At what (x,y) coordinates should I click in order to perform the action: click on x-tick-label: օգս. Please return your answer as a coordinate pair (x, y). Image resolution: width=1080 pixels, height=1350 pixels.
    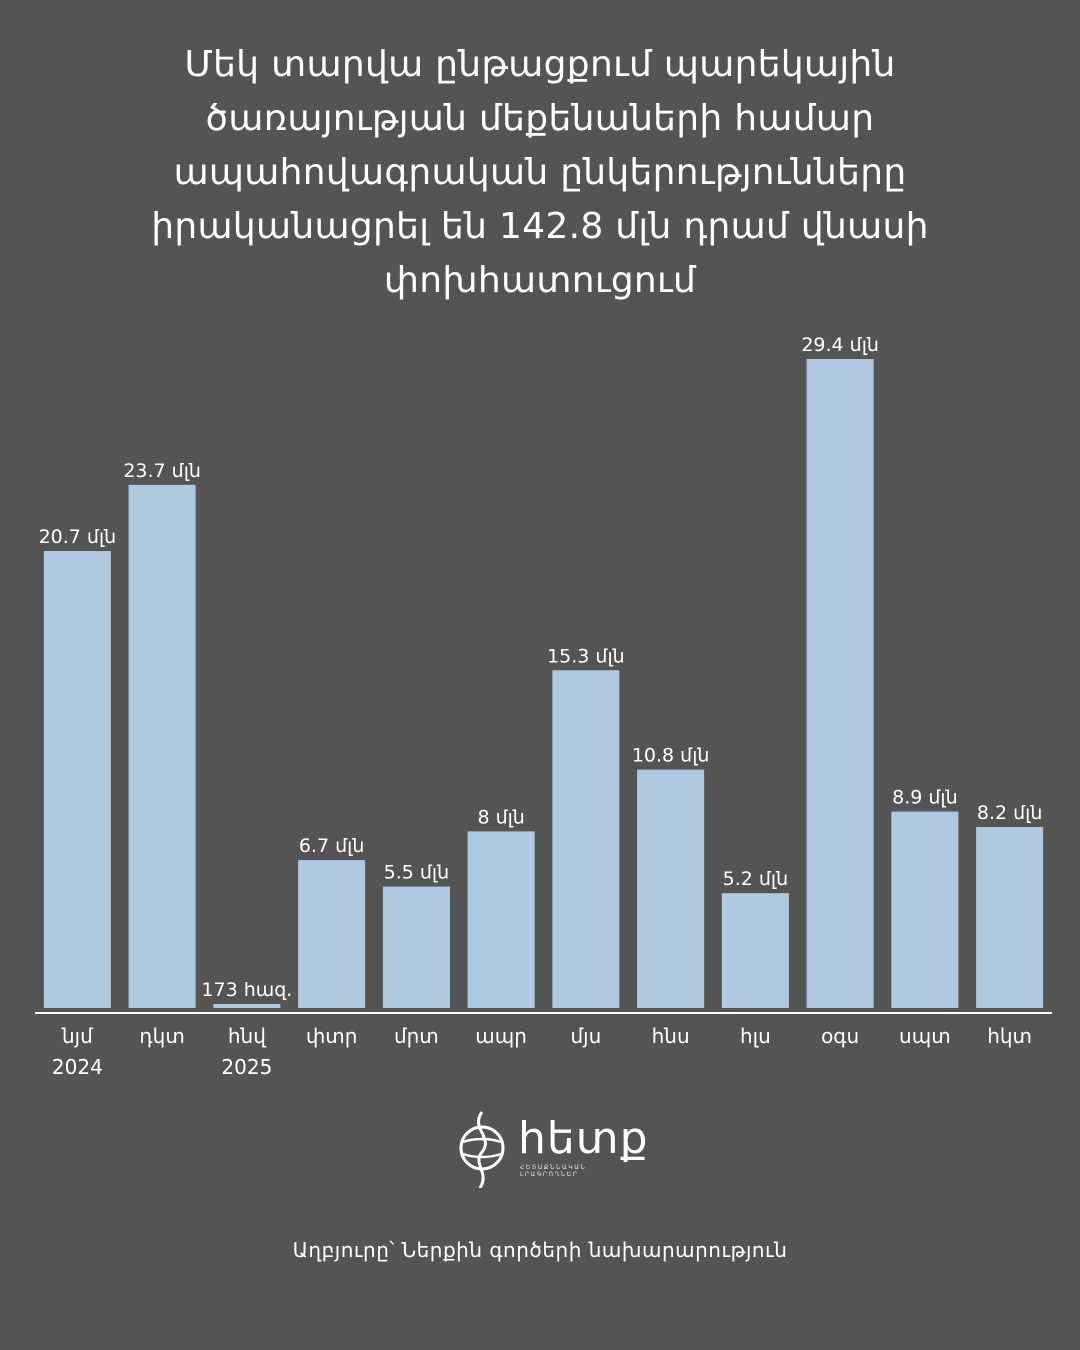
    Looking at the image, I should click on (840, 1036).